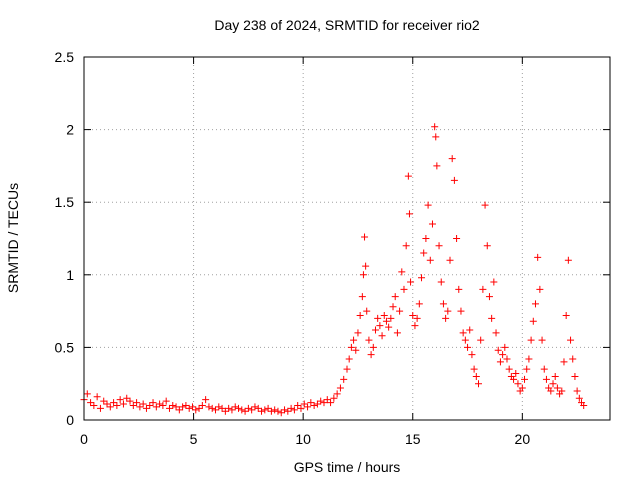 This screenshot has height=480, width=640. Describe the element at coordinates (84, 439) in the screenshot. I see `x-tick-label: 0` at that location.